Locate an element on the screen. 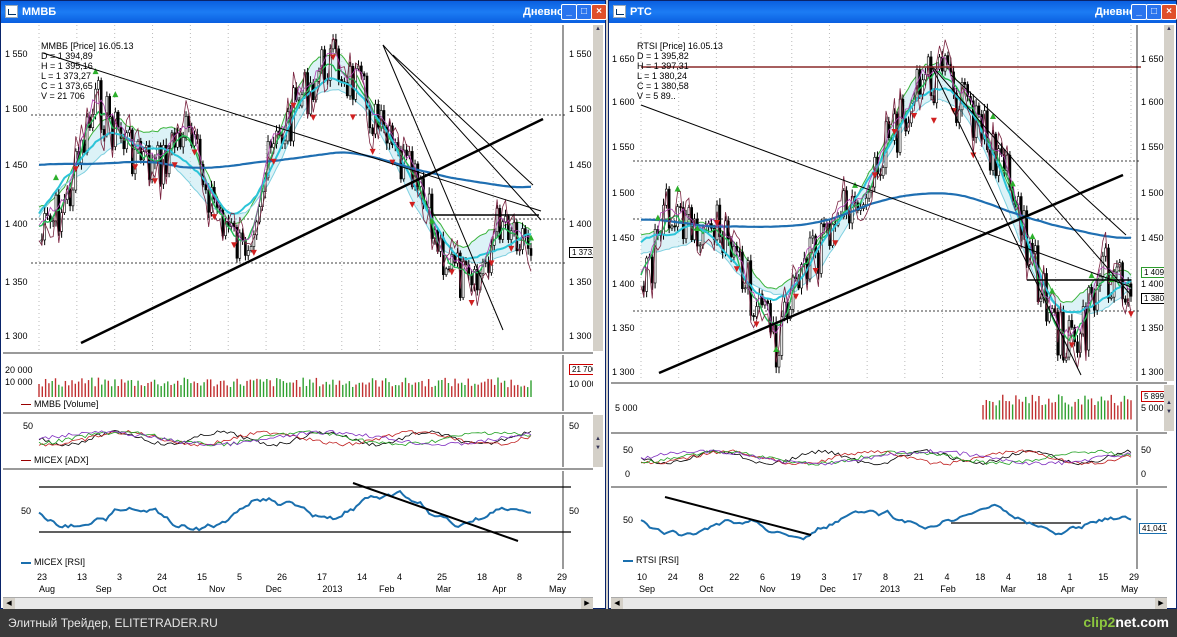  adx-chart is located at coordinates (301, 441).